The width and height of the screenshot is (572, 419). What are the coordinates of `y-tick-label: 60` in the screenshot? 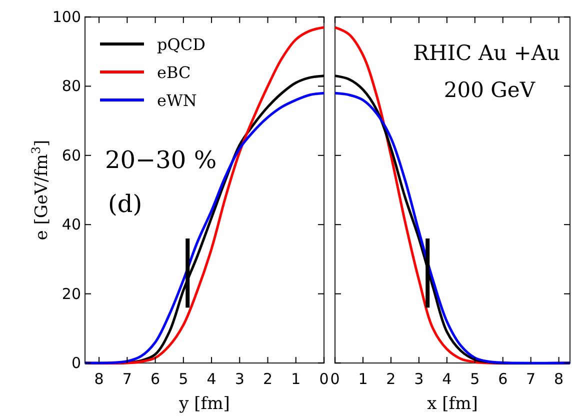 It's located at (71, 155).